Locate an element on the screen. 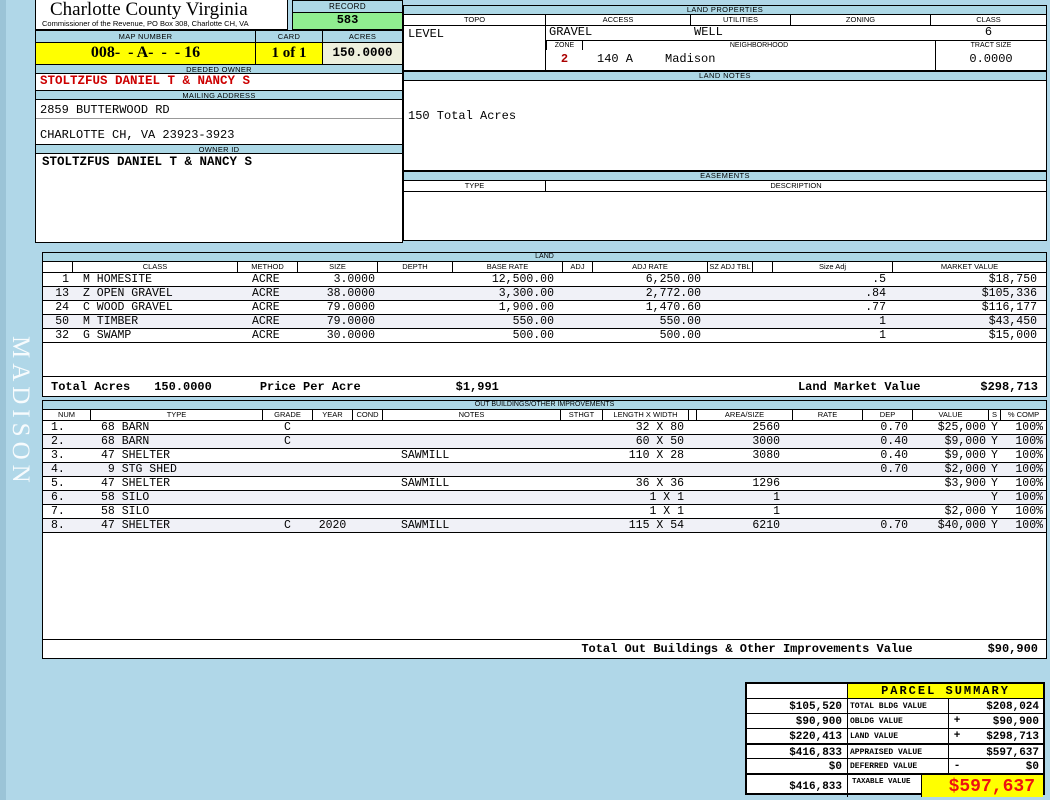 This screenshot has height=800, width=1050. land-row-size: 30.0000 is located at coordinates (350, 335).